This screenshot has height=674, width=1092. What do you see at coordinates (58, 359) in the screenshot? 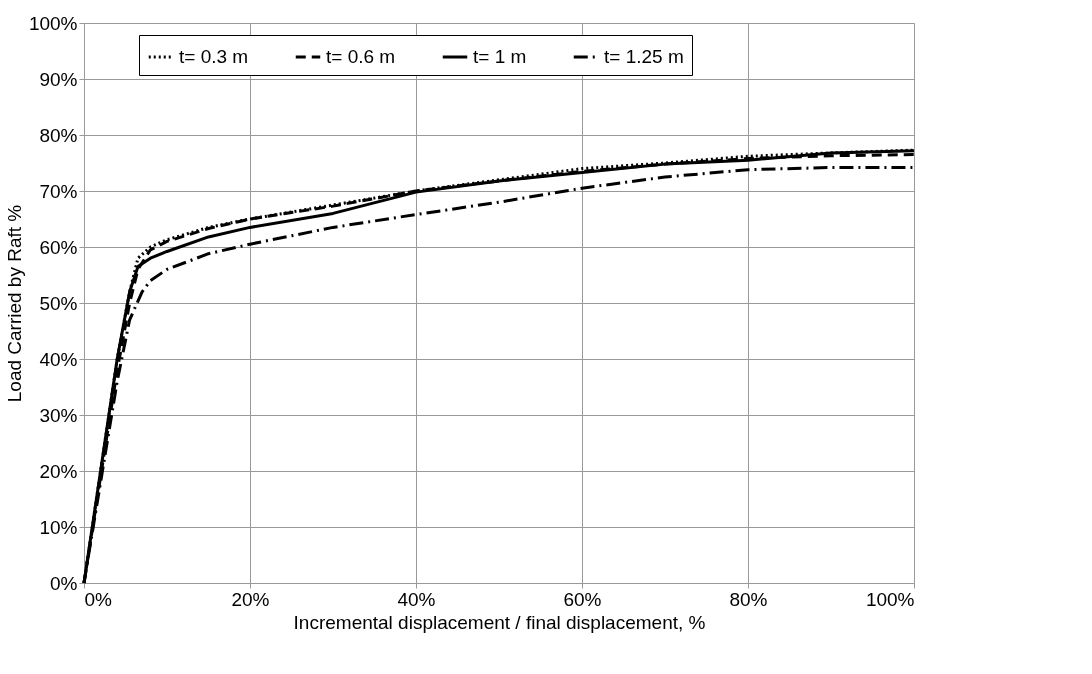
I see `y-tick-label: 40%` at bounding box center [58, 359].